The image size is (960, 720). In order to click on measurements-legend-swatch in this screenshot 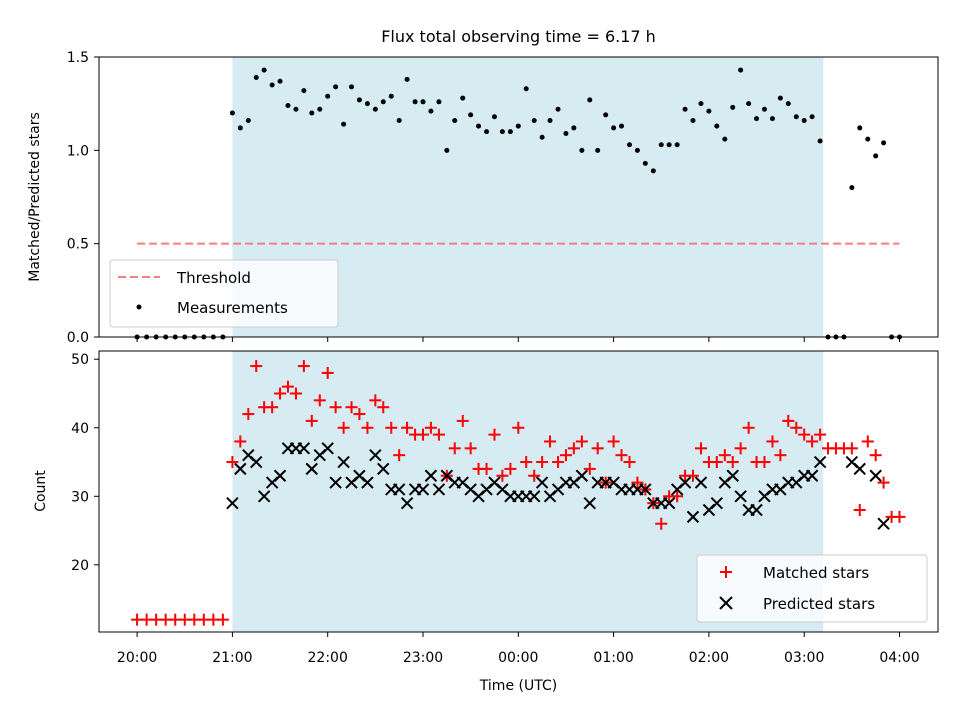, I will do `click(139, 307)`.